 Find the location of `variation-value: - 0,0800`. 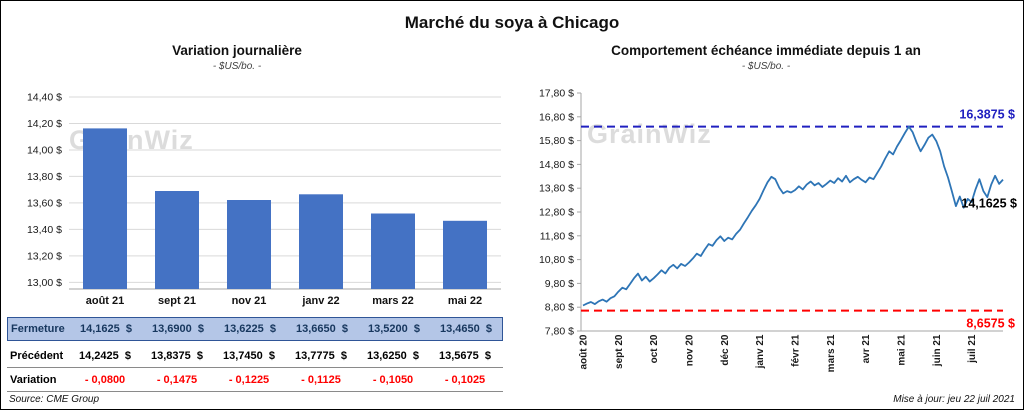

variation-value: - 0,0800 is located at coordinates (105, 379).